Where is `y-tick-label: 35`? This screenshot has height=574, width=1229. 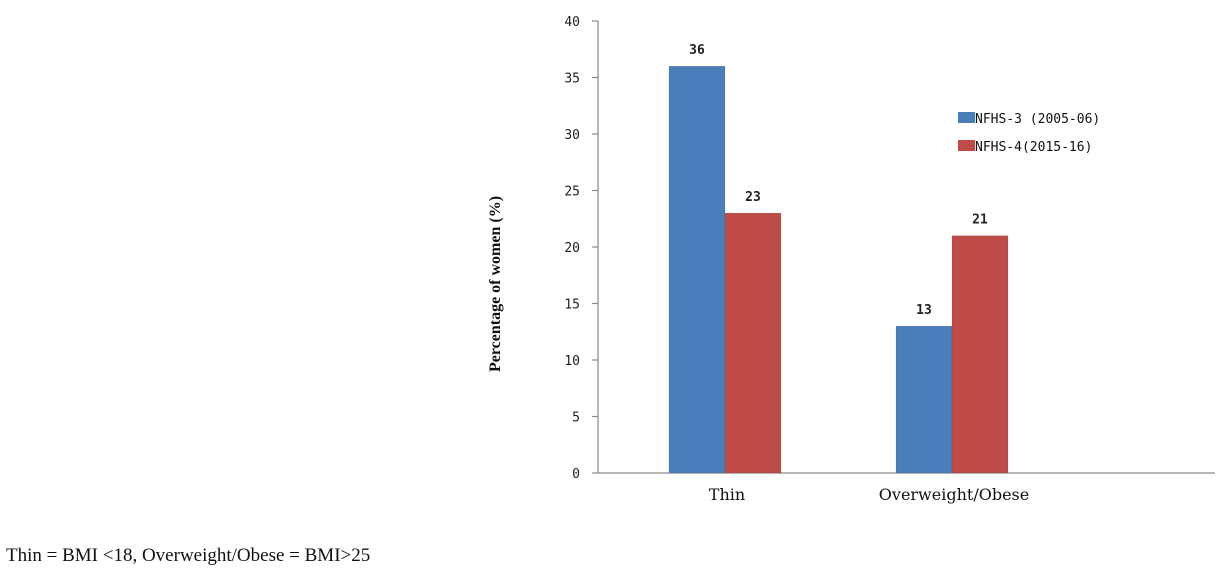
y-tick-label: 35 is located at coordinates (572, 79).